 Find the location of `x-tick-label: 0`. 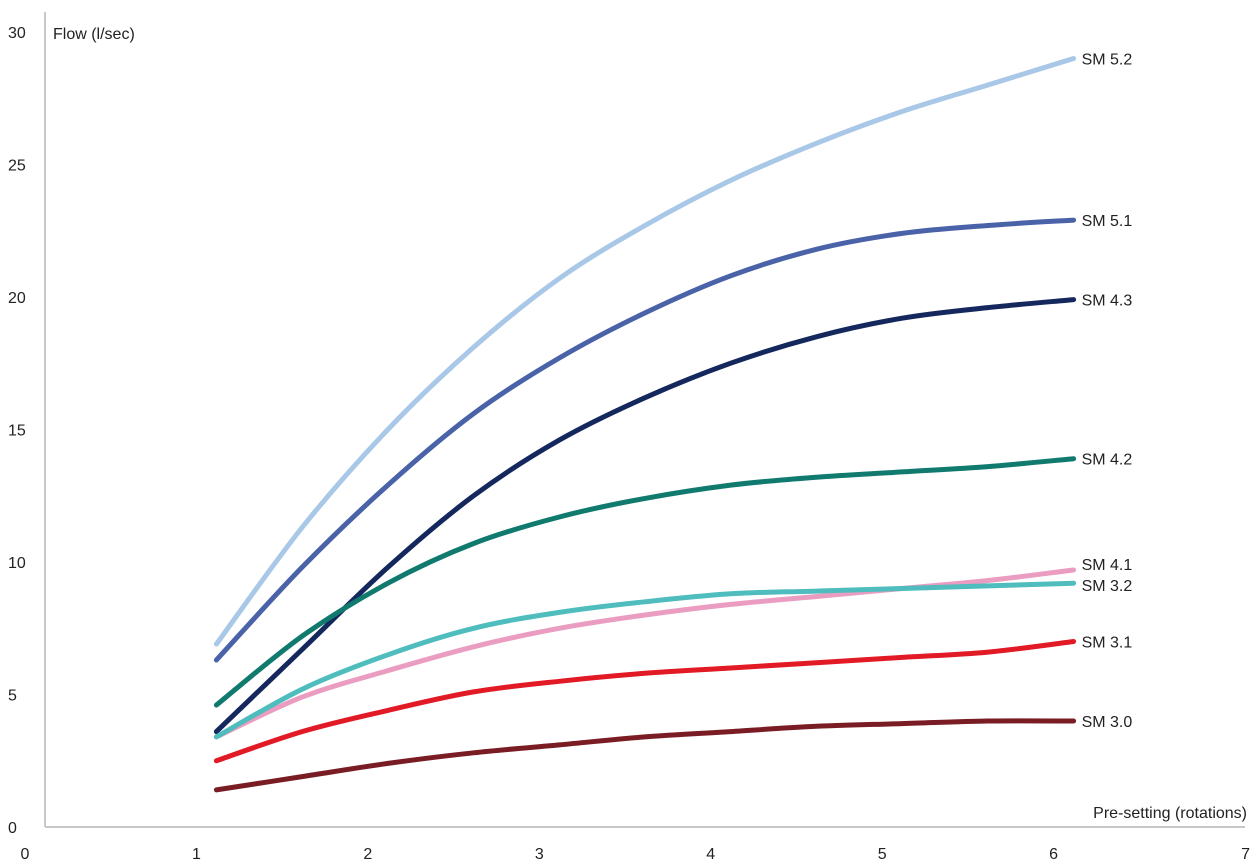

x-tick-label: 0 is located at coordinates (25, 854).